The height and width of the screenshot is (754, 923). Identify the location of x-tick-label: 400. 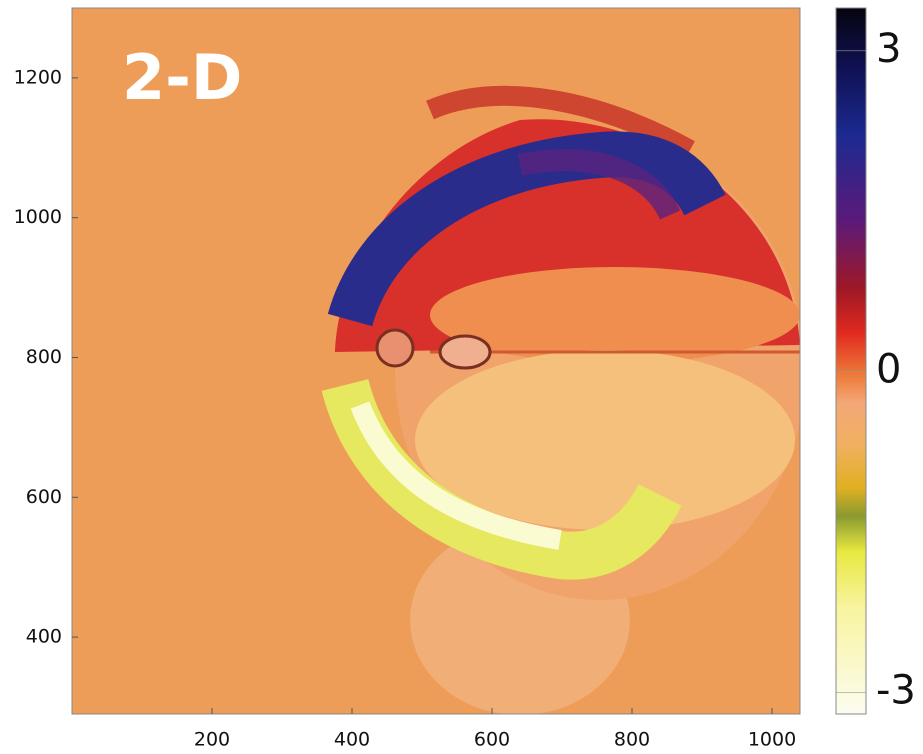
(352, 740).